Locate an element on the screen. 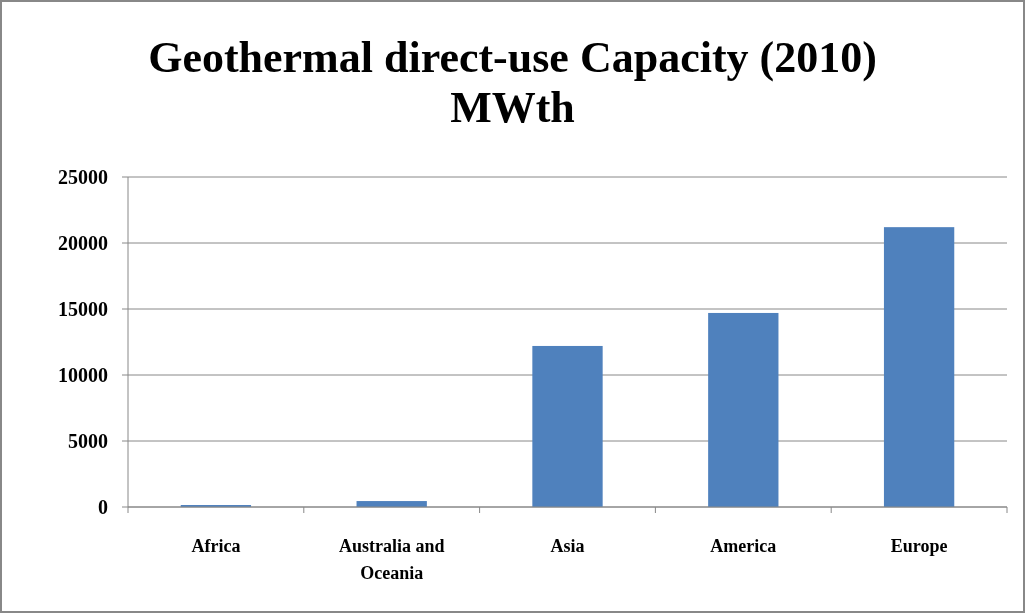 The height and width of the screenshot is (613, 1025). y-tick-label: 20000 is located at coordinates (83, 243).